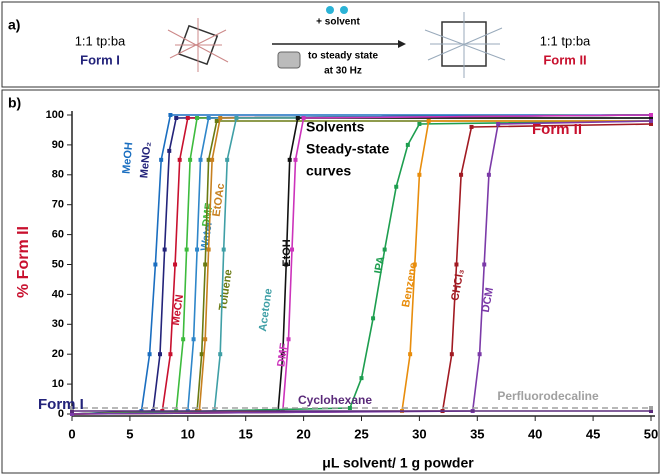  What do you see at coordinates (178, 310) in the screenshot?
I see `series-label: MeCN` at bounding box center [178, 310].